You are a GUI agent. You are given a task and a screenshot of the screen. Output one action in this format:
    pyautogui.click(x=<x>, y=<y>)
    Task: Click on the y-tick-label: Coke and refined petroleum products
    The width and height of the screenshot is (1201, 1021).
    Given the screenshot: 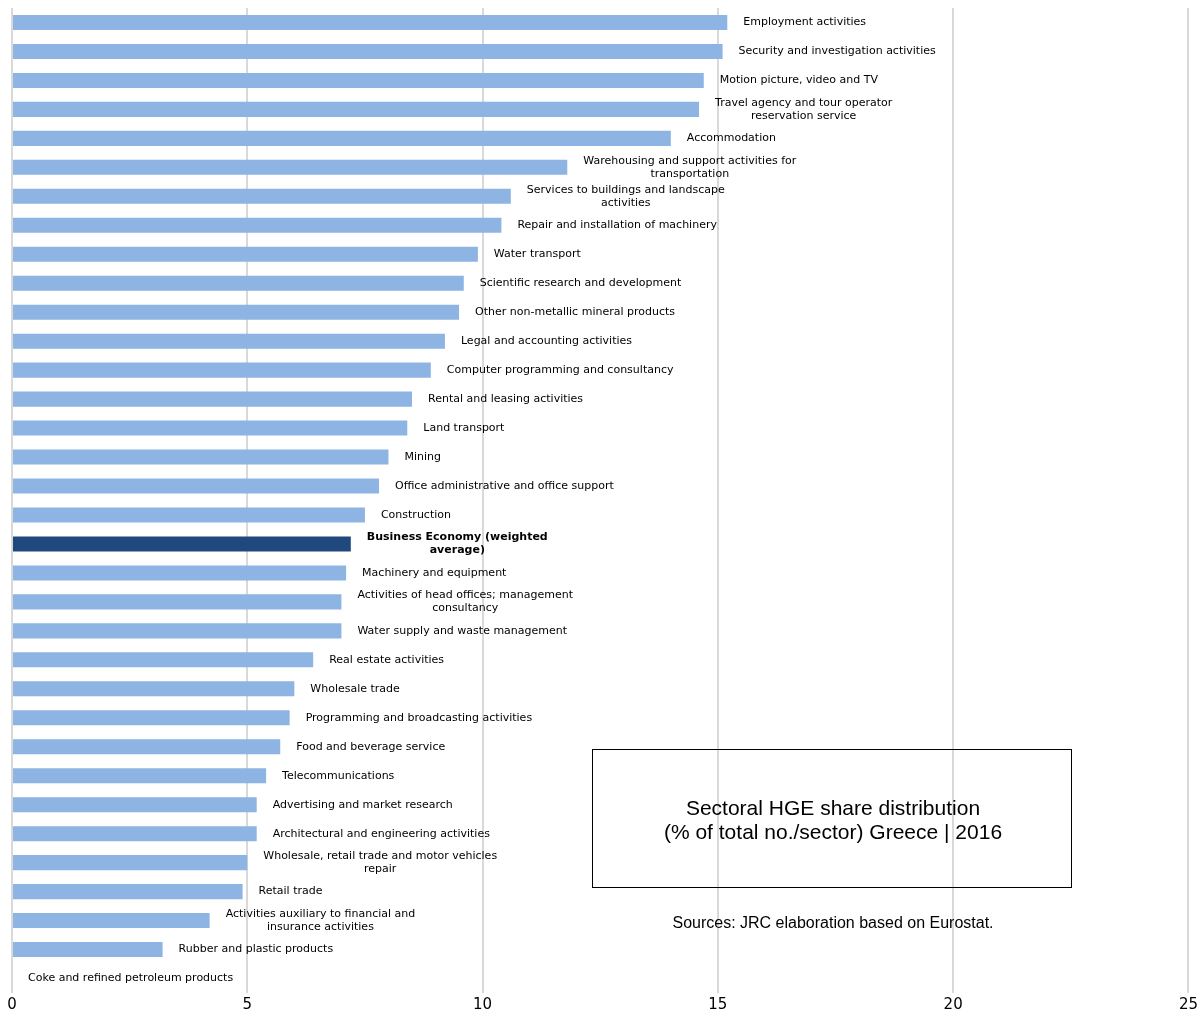 What is the action you would take?
    pyautogui.click(x=130, y=978)
    